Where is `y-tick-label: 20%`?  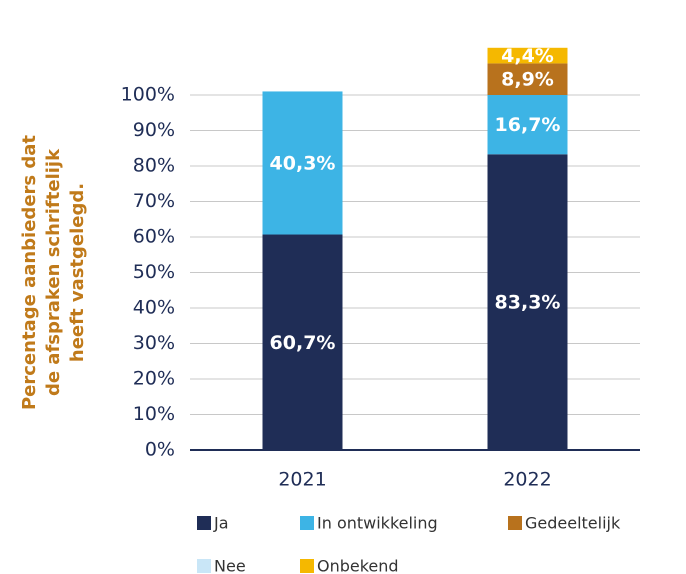 y-tick-label: 20% is located at coordinates (154, 379).